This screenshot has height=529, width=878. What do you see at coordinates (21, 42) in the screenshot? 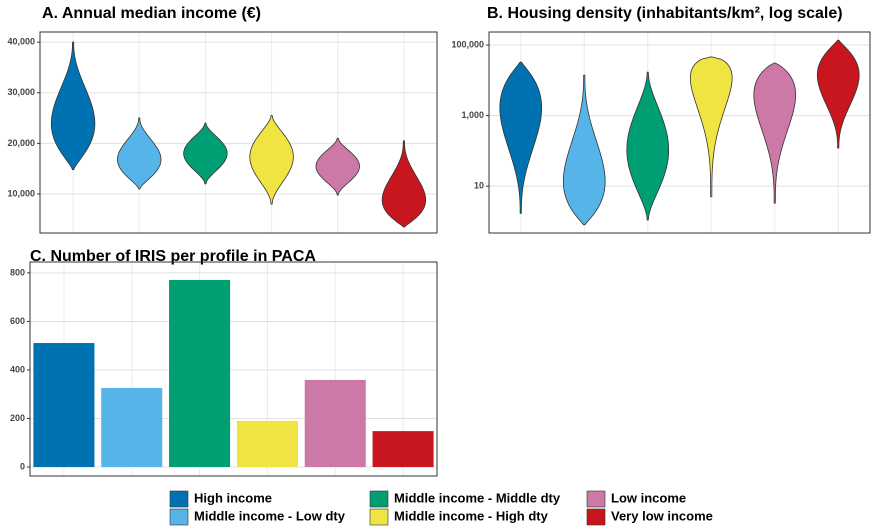
I see `y-tick-label: 40,000` at bounding box center [21, 42].